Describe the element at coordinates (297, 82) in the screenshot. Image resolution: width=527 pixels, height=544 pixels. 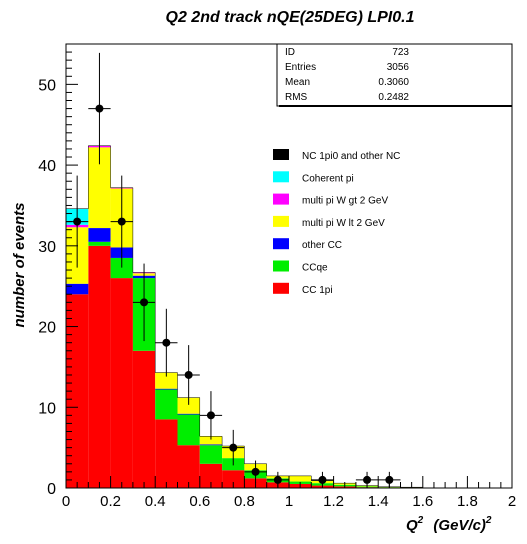
I see `stats-label: Mean` at that location.